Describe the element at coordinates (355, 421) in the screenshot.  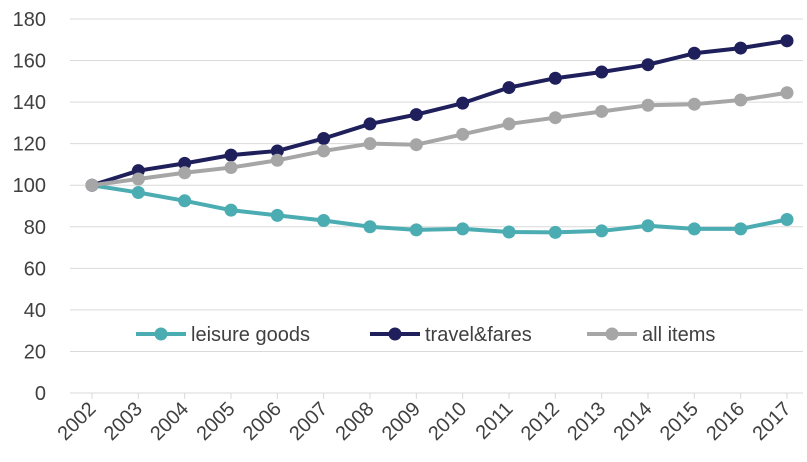
I see `x-tick-label: 2008` at that location.